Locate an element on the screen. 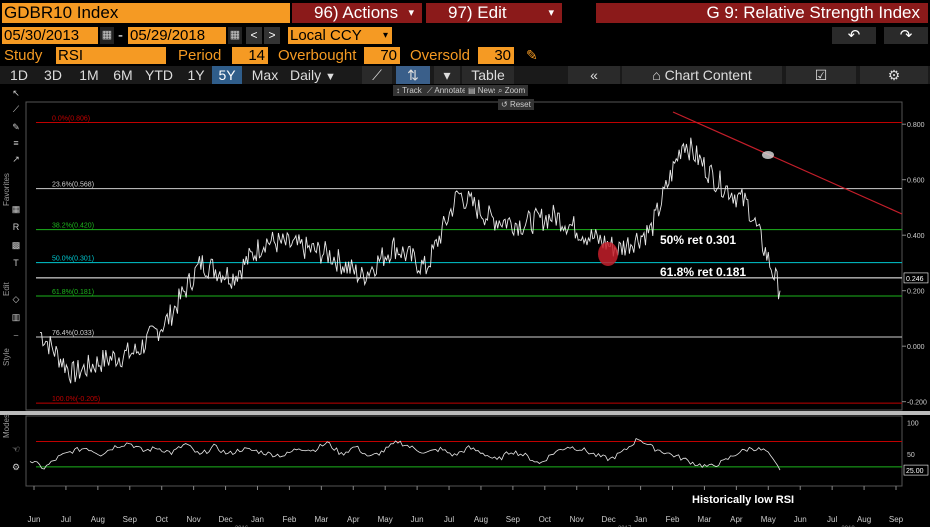 This screenshot has height=527, width=930. period-5y: 5Y is located at coordinates (227, 75).